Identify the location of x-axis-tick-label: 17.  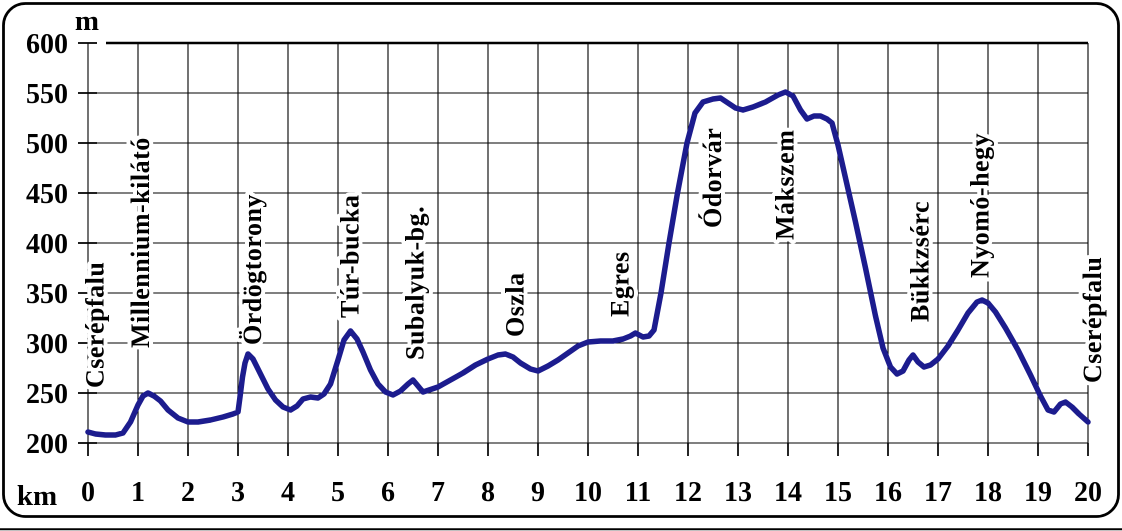
(938, 492).